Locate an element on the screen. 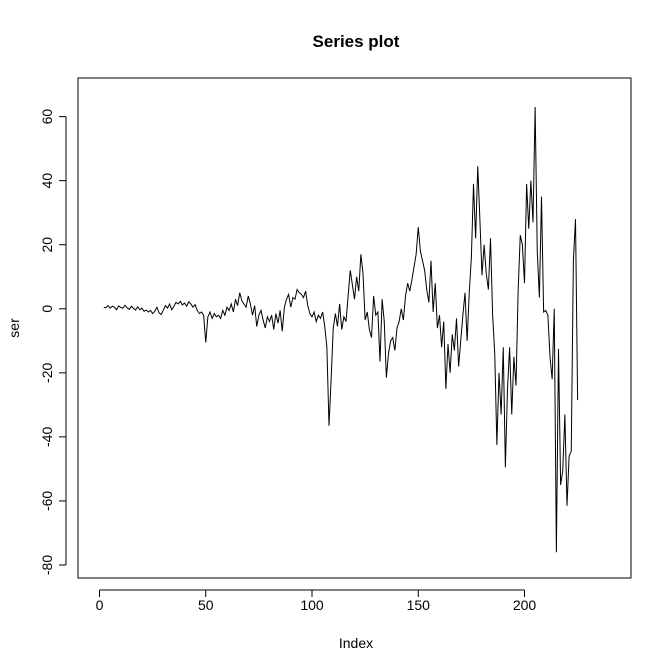 The height and width of the screenshot is (672, 672). chart-title: Series plot is located at coordinates (356, 41).